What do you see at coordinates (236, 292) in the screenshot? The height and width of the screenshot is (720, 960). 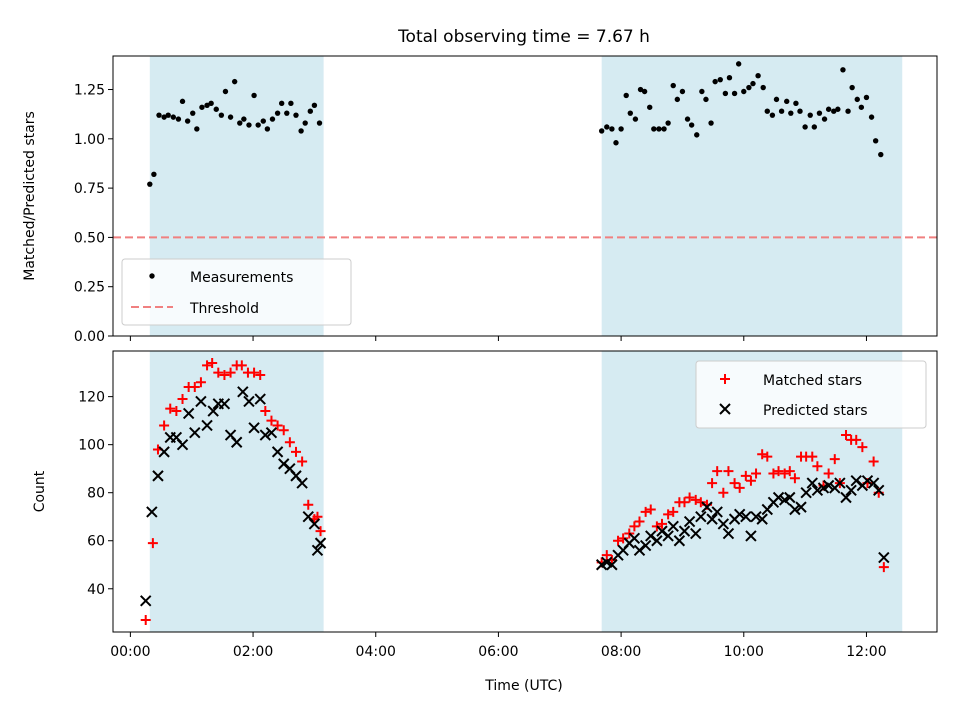 I see `legend-box` at bounding box center [236, 292].